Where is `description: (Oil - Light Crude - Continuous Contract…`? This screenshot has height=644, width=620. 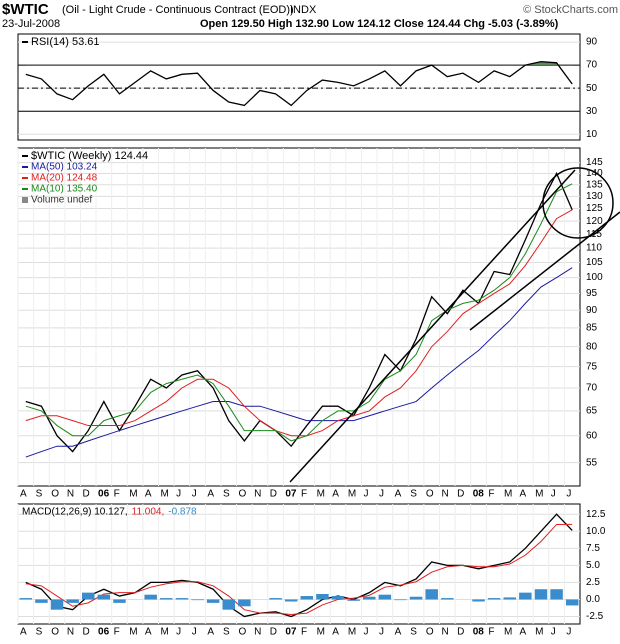 description: (Oil - Light Crude - Continuous Contract… is located at coordinates (178, 10).